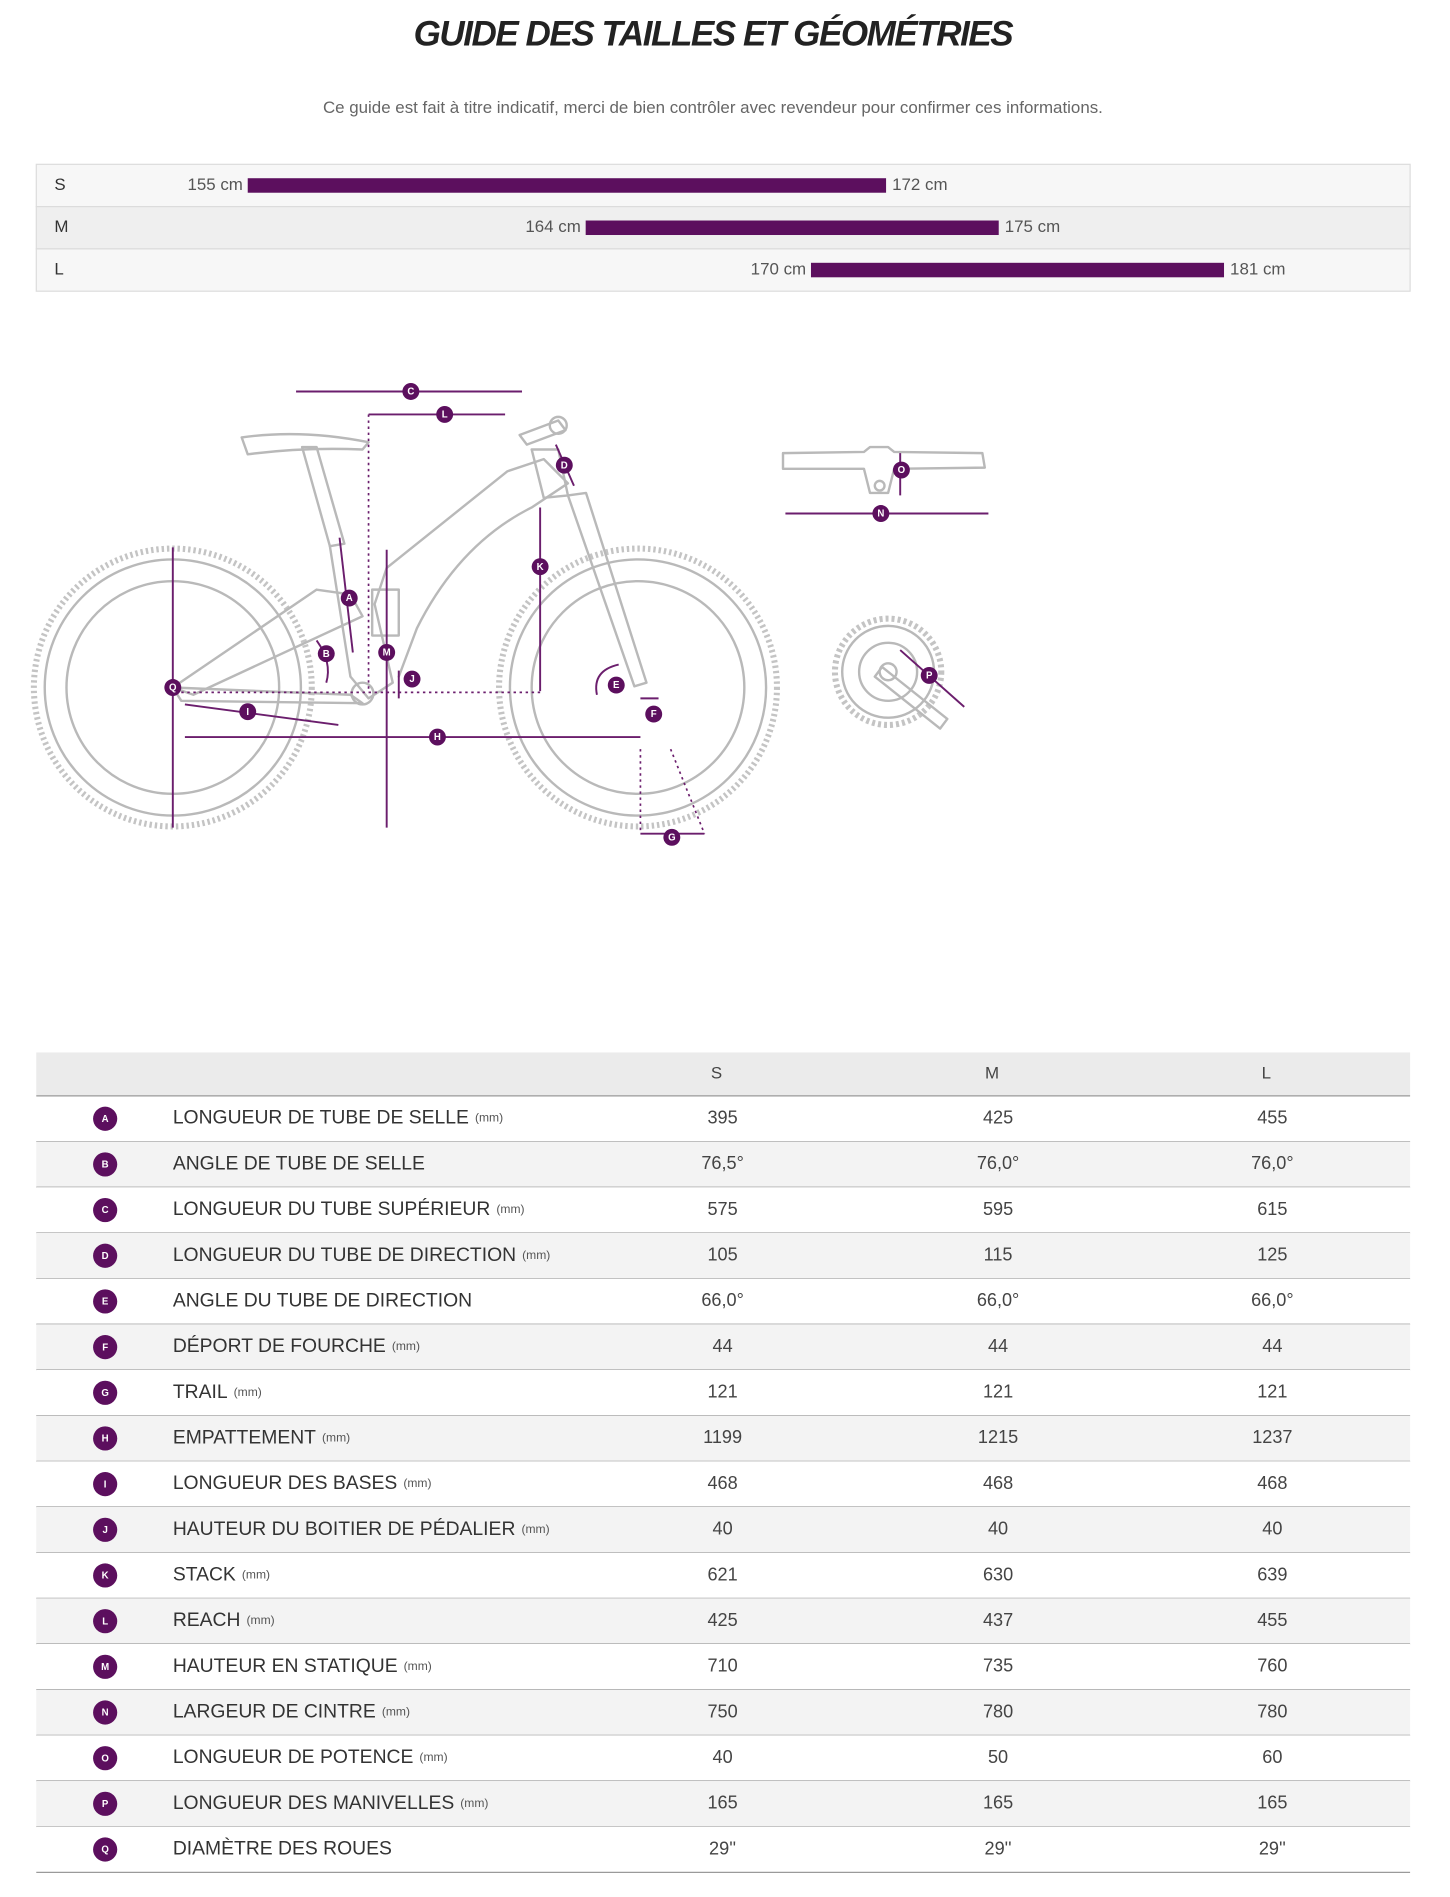 This screenshot has width=1450, height=1897. What do you see at coordinates (321, 1118) in the screenshot?
I see `row-name: LONGUEUR DE TUBE DE SELLE` at bounding box center [321, 1118].